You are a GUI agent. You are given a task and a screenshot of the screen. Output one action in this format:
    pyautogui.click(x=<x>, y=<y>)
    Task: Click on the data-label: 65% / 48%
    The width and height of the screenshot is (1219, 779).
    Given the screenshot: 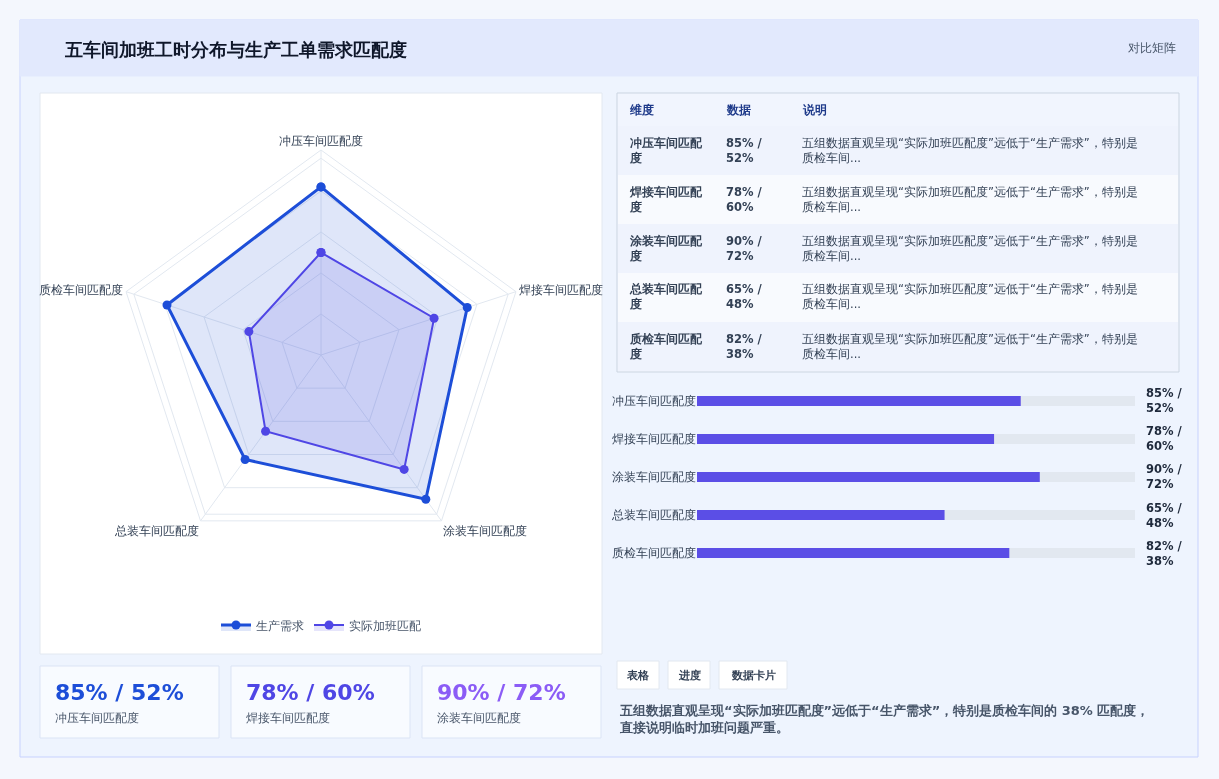 What is the action you would take?
    pyautogui.click(x=1164, y=515)
    